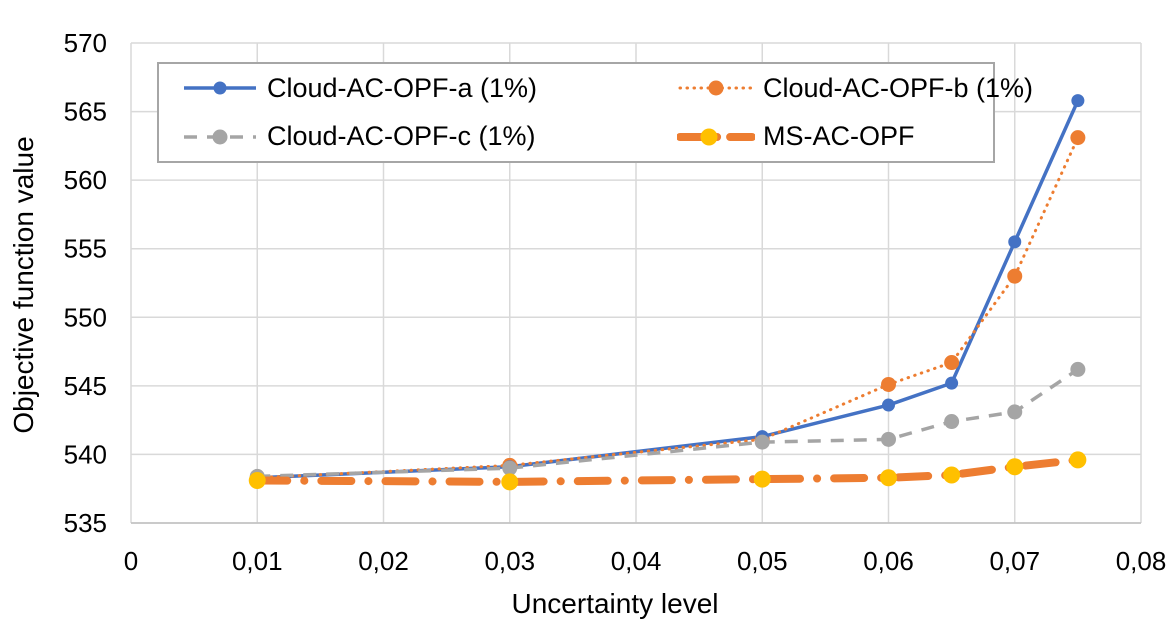 Image resolution: width=1175 pixels, height=627 pixels. What do you see at coordinates (85, 523) in the screenshot?
I see `y-tick-label: 535` at bounding box center [85, 523].